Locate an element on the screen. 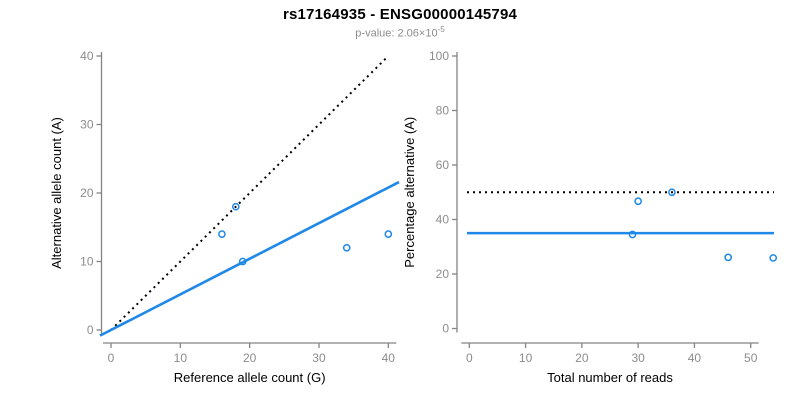  figure-title: rs17164935 - ENSG00000145794 is located at coordinates (400, 14).